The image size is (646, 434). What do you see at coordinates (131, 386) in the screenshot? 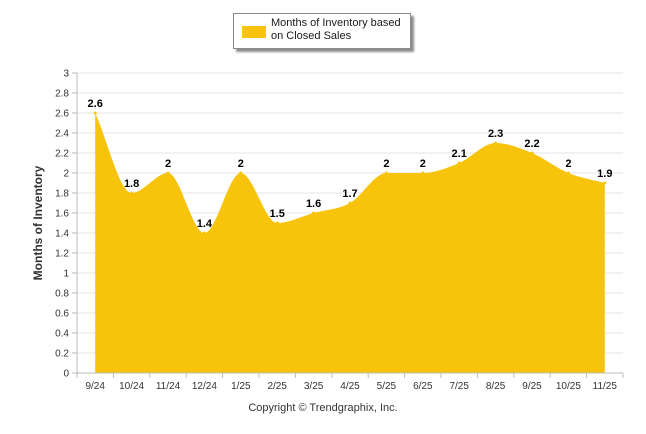
I see `x-tick-label: 10/24` at bounding box center [131, 386].